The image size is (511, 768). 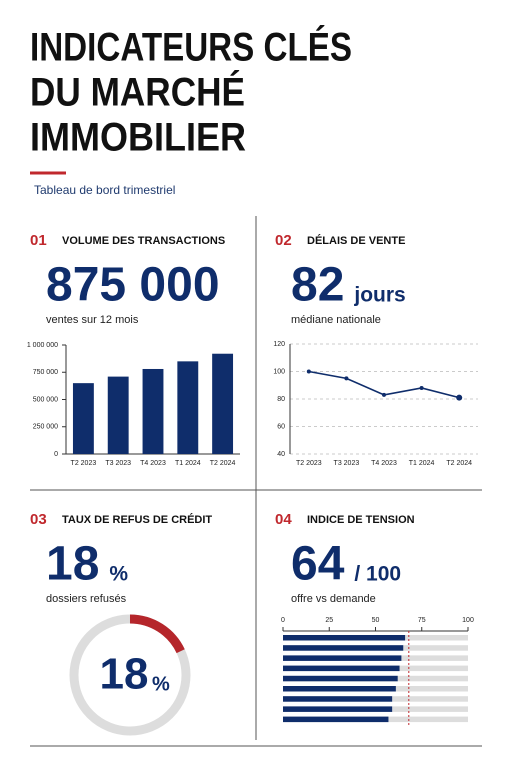 What do you see at coordinates (45, 399) in the screenshot?
I see `y-tick-label: 500 000` at bounding box center [45, 399].